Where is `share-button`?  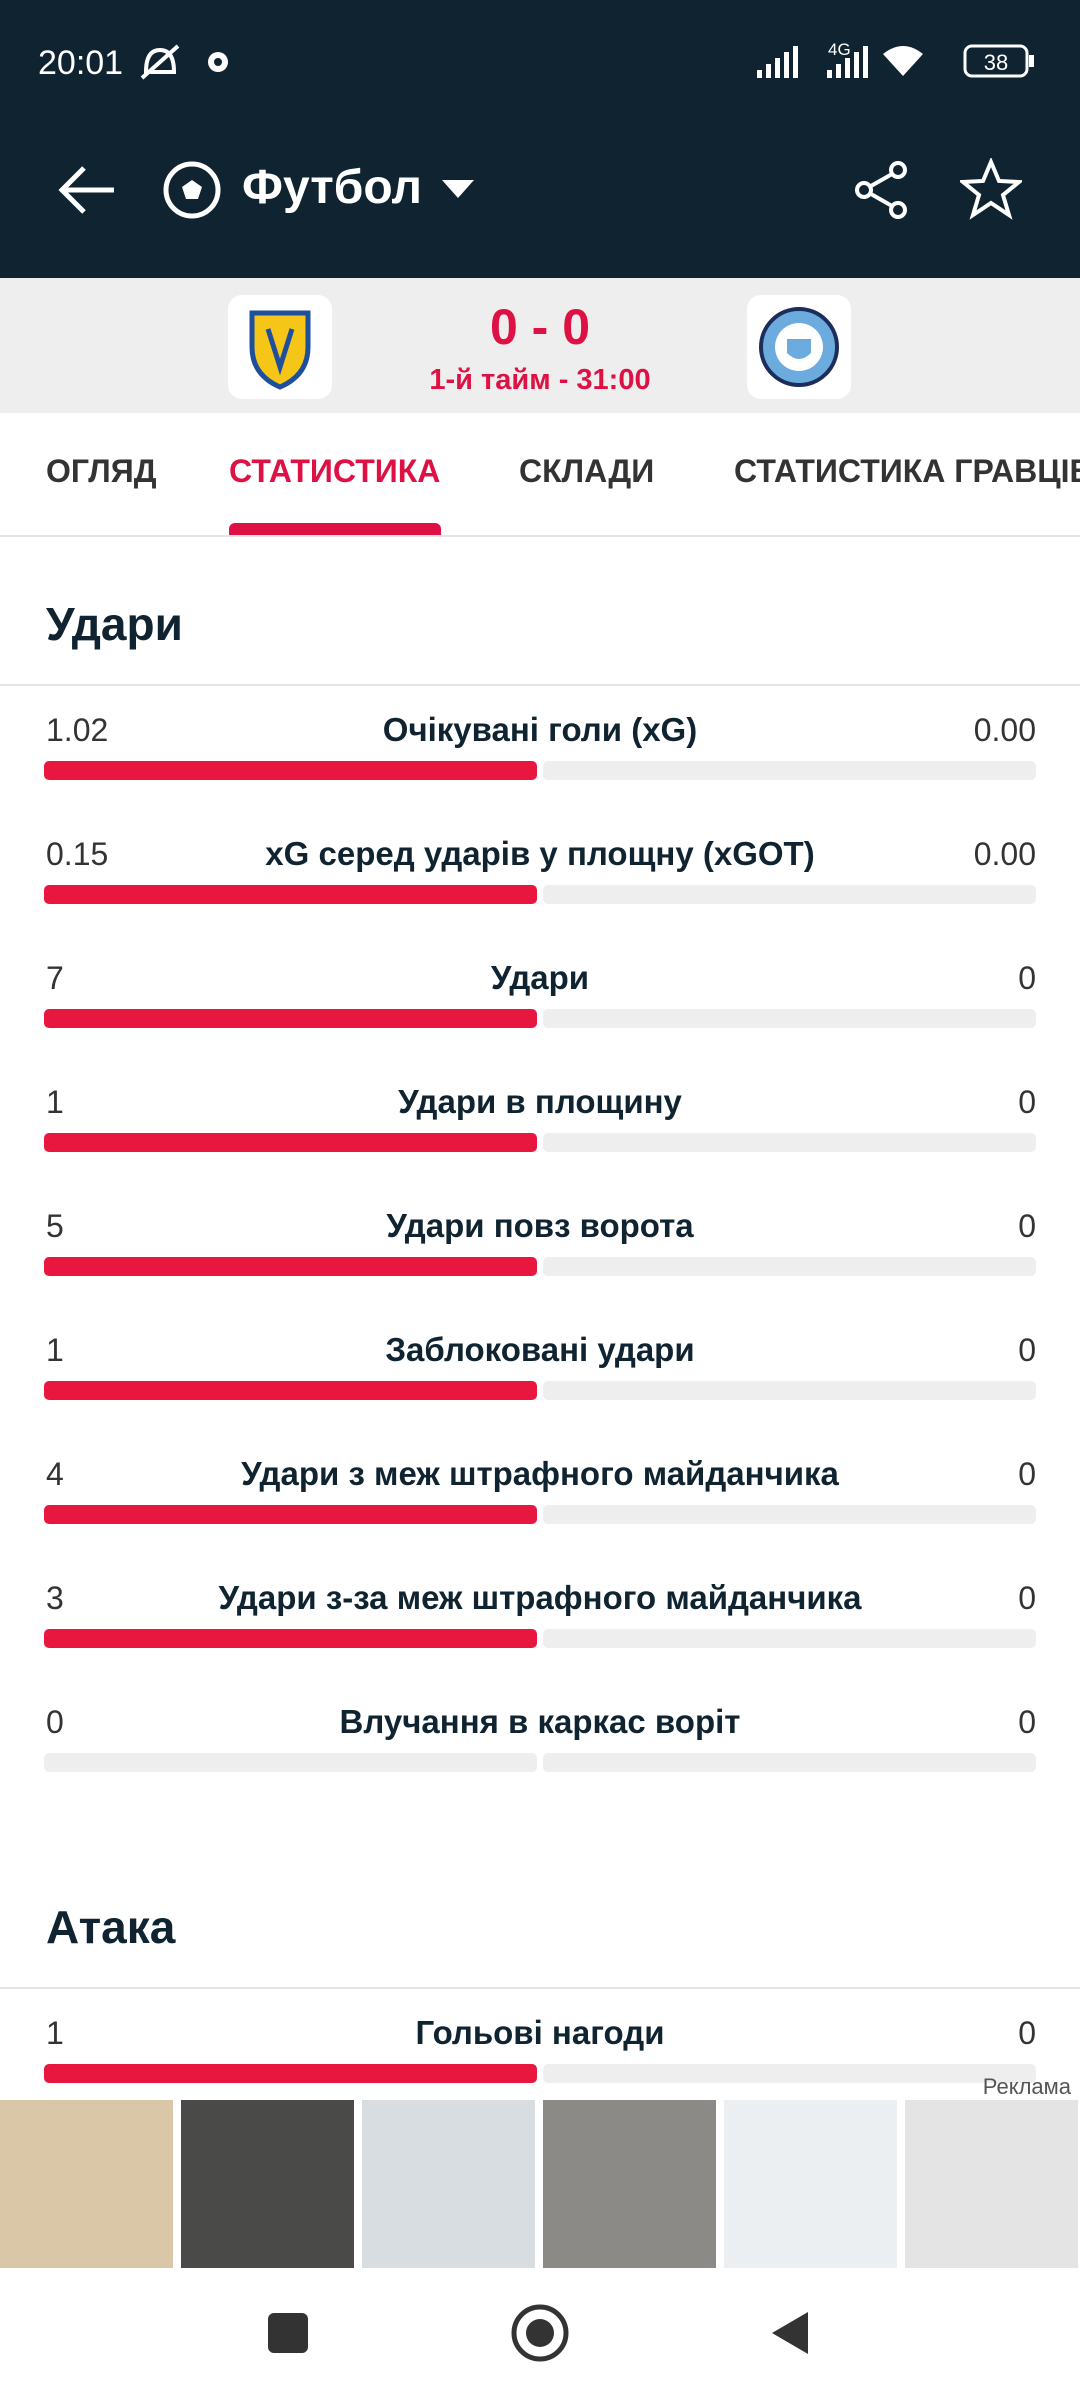 share-button is located at coordinates (882, 190).